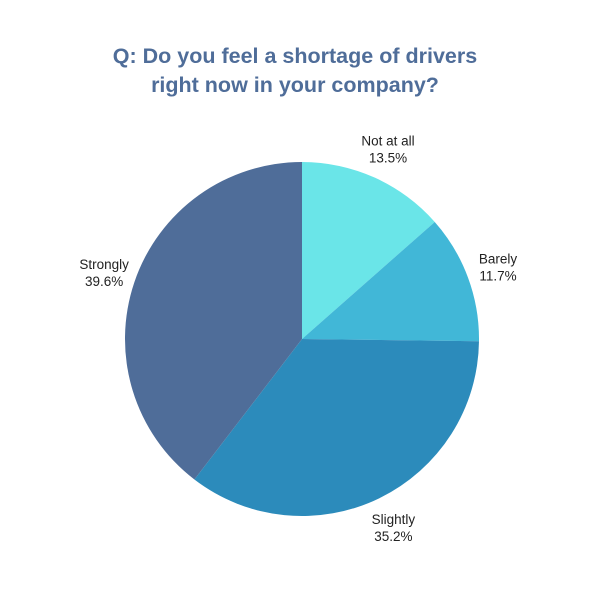 The image size is (590, 590). I want to click on slice-label-value: 35.2%, so click(393, 536).